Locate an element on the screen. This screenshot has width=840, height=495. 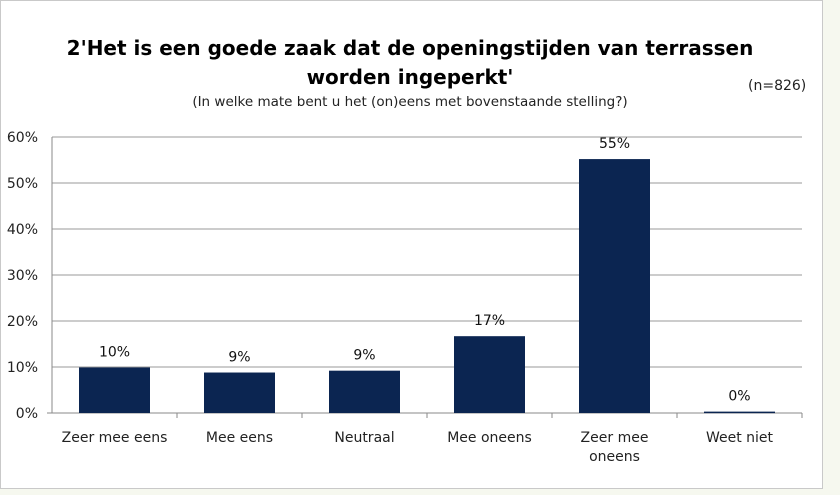
x-category-label: Zeer mee oneens is located at coordinates (615, 447).